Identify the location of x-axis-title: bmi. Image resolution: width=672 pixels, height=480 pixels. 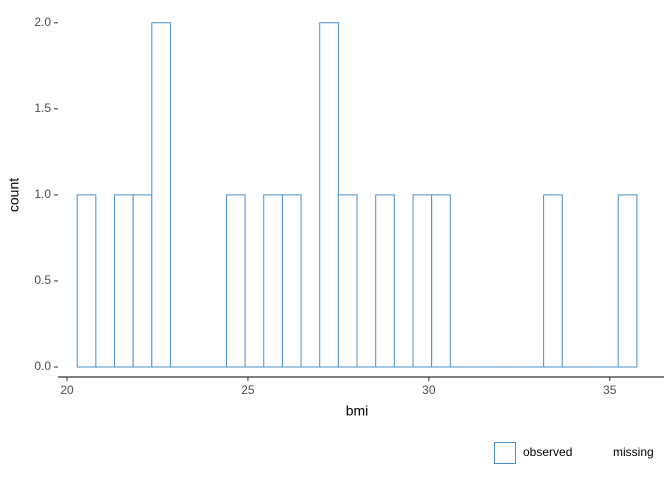
(357, 411).